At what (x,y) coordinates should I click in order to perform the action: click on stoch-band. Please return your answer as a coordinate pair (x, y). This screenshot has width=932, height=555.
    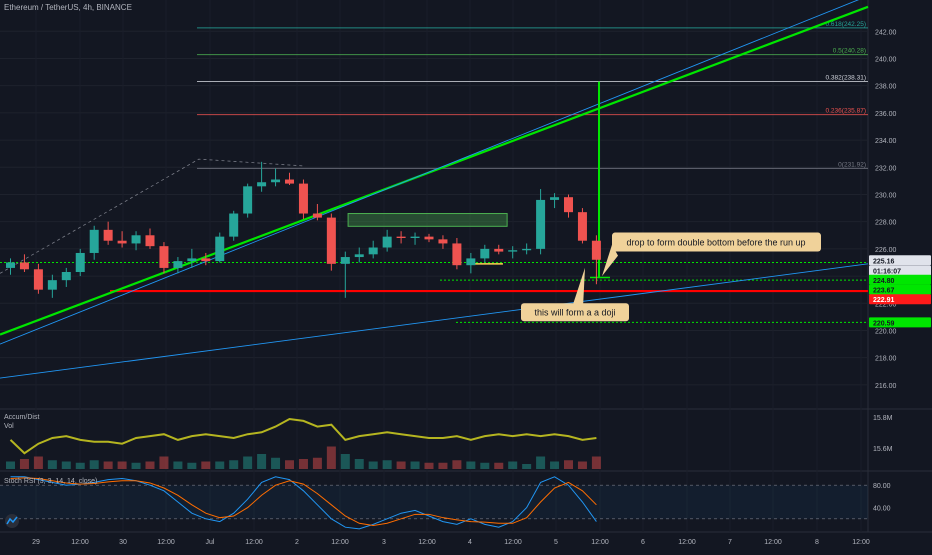
    Looking at the image, I should click on (434, 502).